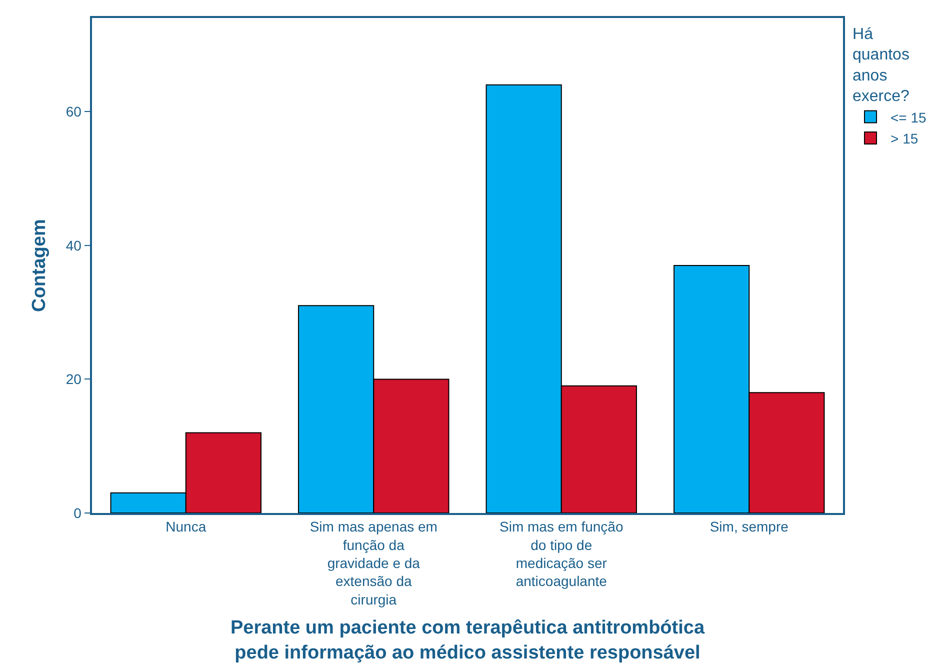 This screenshot has width=945, height=671. Describe the element at coordinates (881, 66) in the screenshot. I see `legend-title: Há quantos anos exerce?` at that location.